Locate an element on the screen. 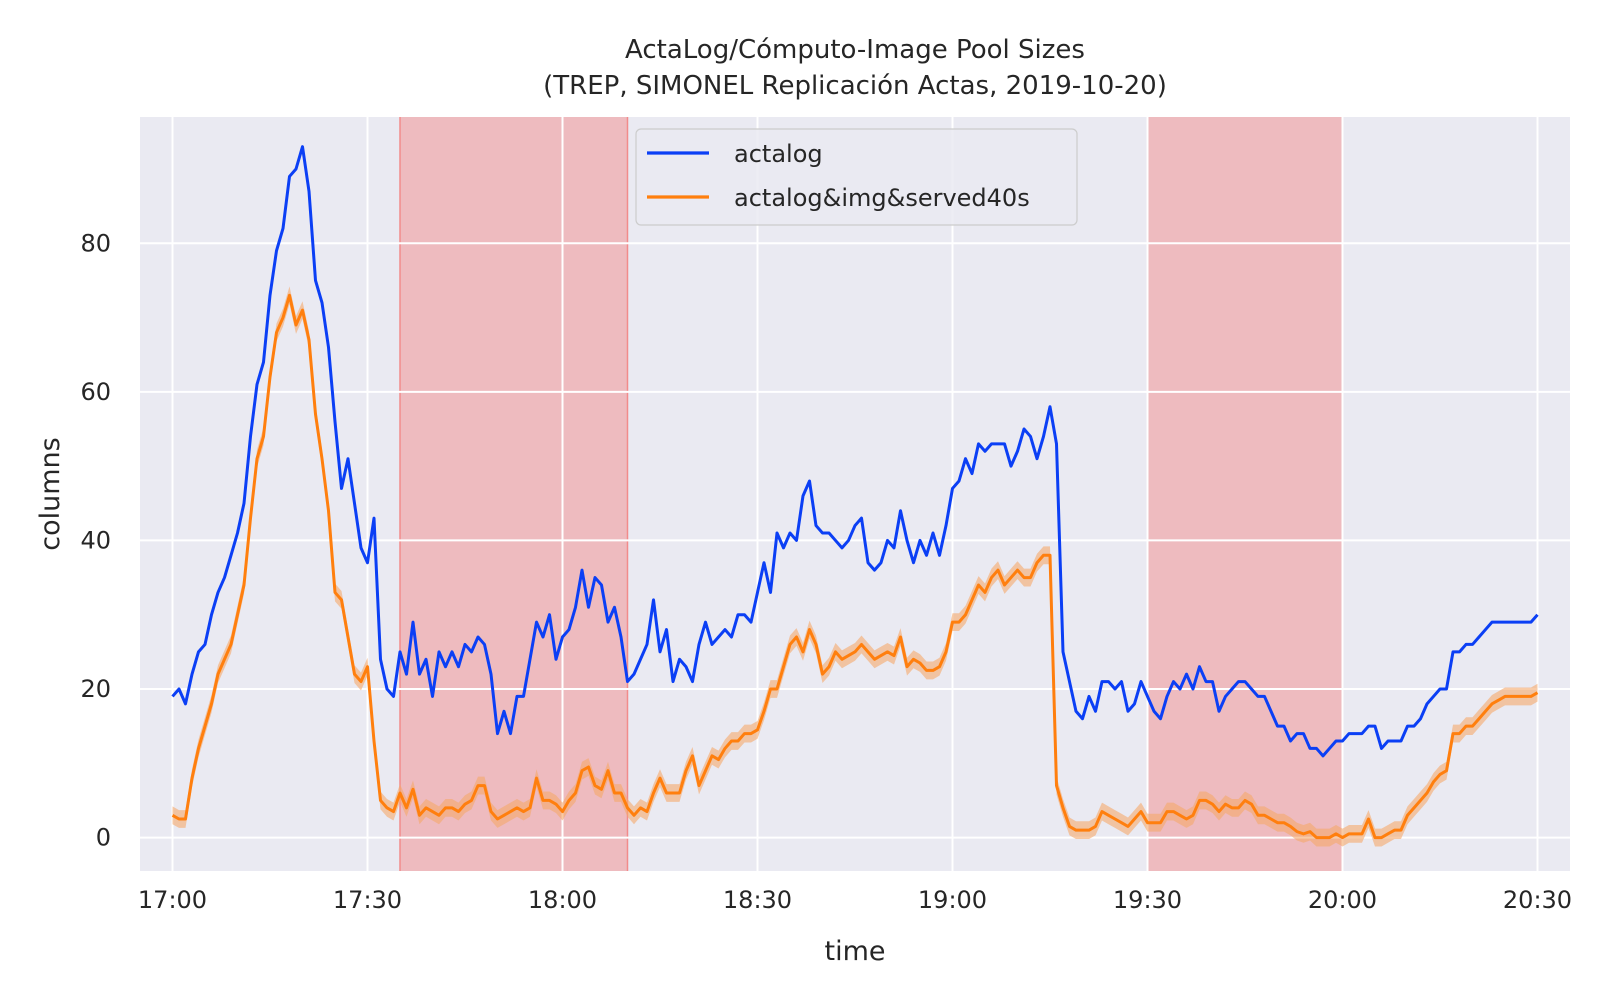  legend-label-actalog: actalog is located at coordinates (778, 154).